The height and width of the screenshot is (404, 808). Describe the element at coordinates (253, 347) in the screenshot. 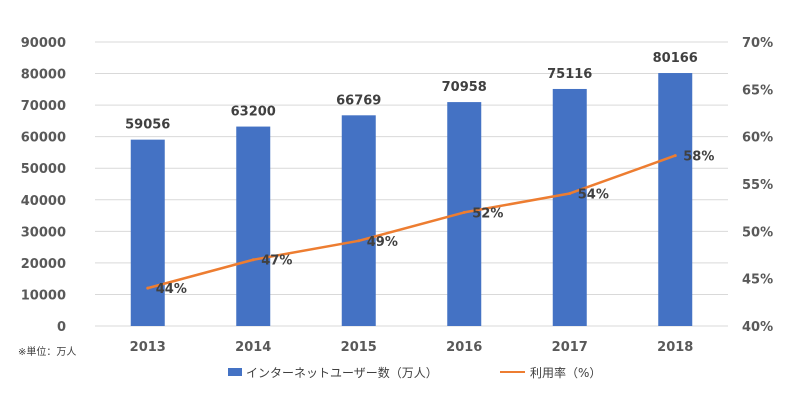

I see `x-tick-label: 2014` at that location.